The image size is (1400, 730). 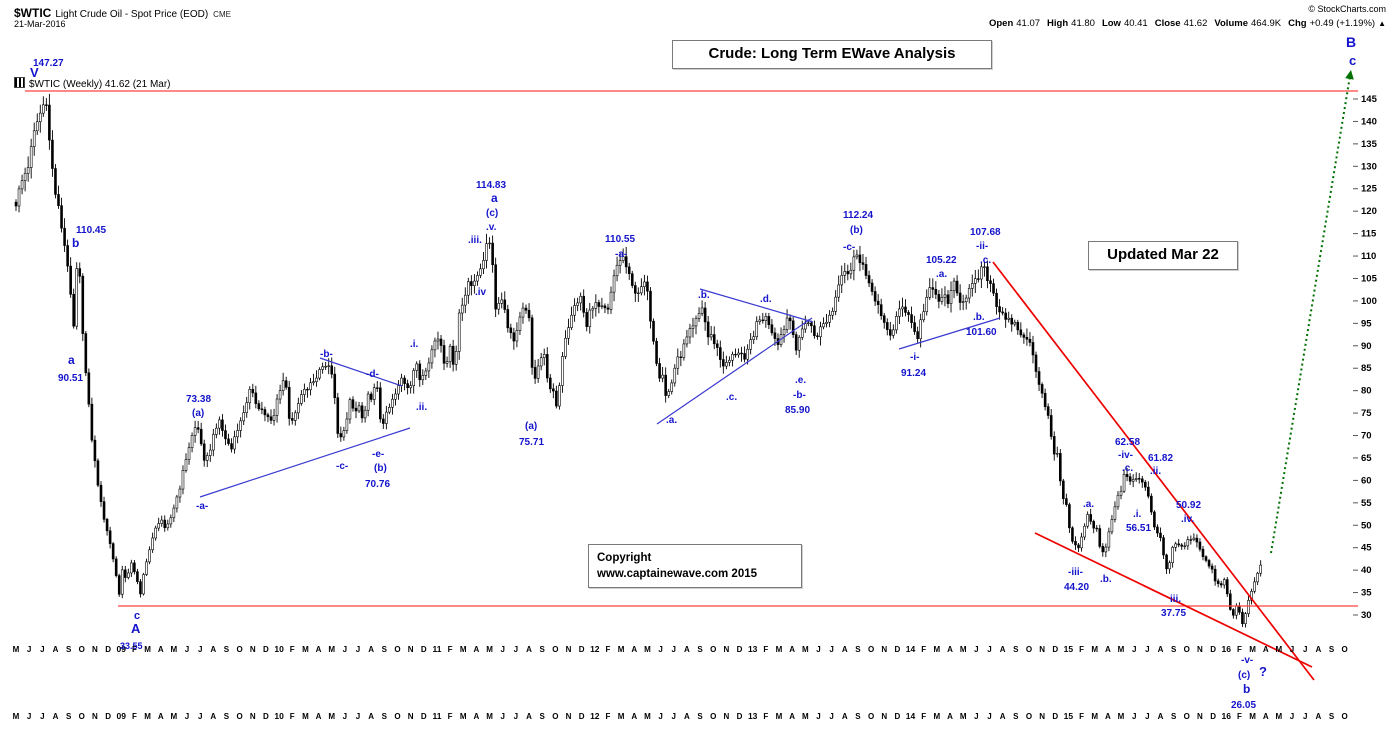 I want to click on wave-label: .c., so click(x=731, y=397).